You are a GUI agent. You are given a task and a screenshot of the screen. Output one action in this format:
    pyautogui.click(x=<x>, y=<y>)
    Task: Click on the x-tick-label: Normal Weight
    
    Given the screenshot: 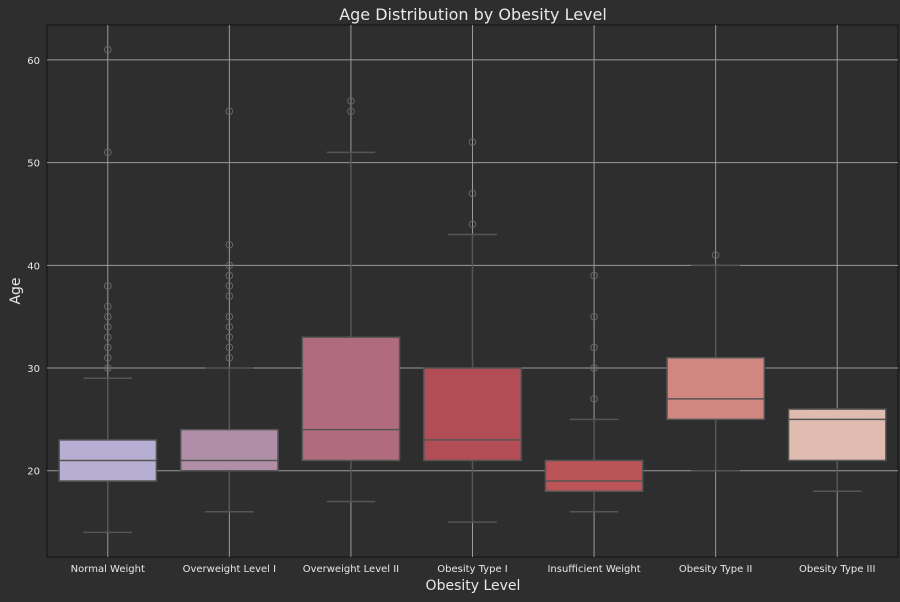 What is the action you would take?
    pyautogui.click(x=108, y=569)
    